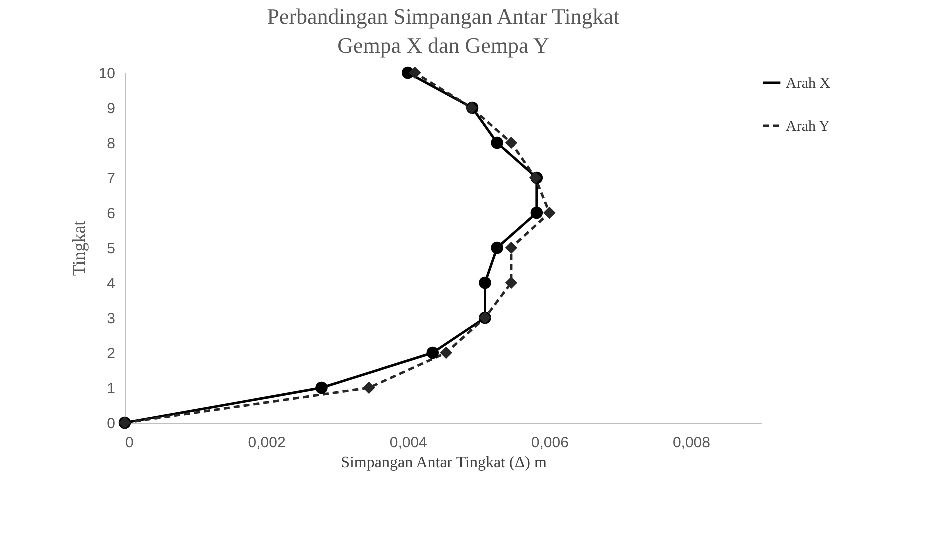  What do you see at coordinates (808, 127) in the screenshot?
I see `legend-label: Arah Y` at bounding box center [808, 127].